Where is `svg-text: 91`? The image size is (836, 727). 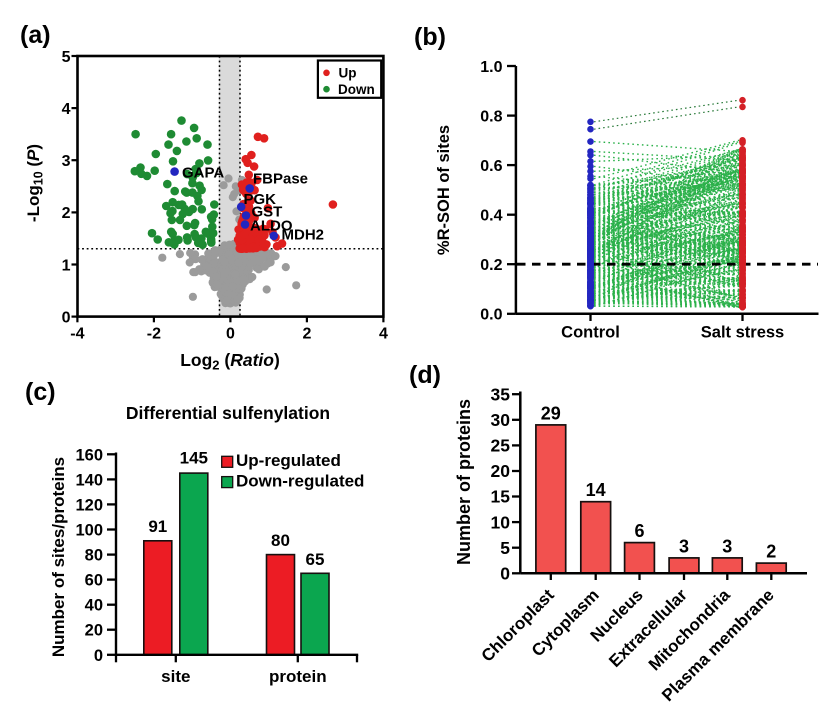
svg-text: 91 is located at coordinates (157, 526).